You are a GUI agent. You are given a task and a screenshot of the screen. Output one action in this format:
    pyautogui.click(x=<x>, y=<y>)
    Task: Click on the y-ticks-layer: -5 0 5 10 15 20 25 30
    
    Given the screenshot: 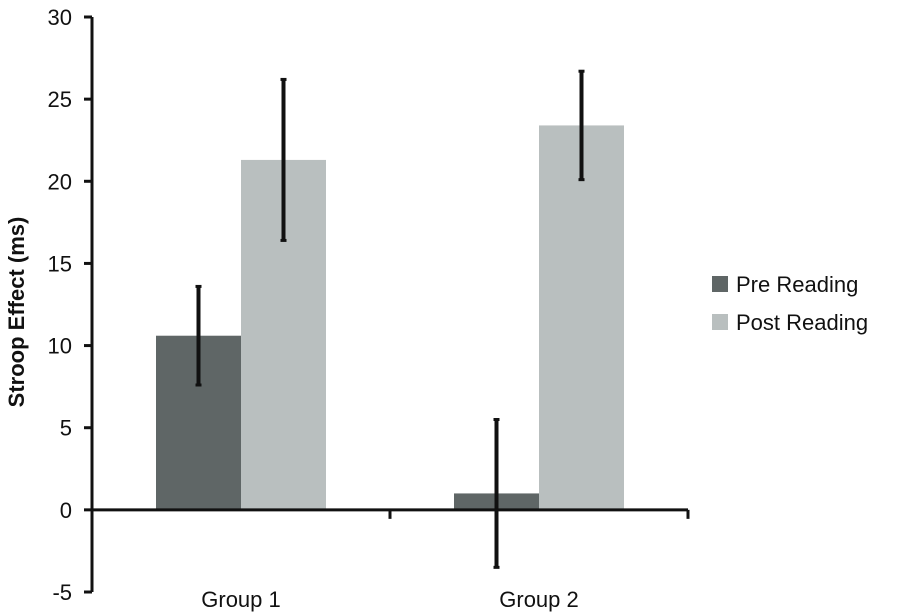 What is the action you would take?
    pyautogui.click(x=70, y=305)
    